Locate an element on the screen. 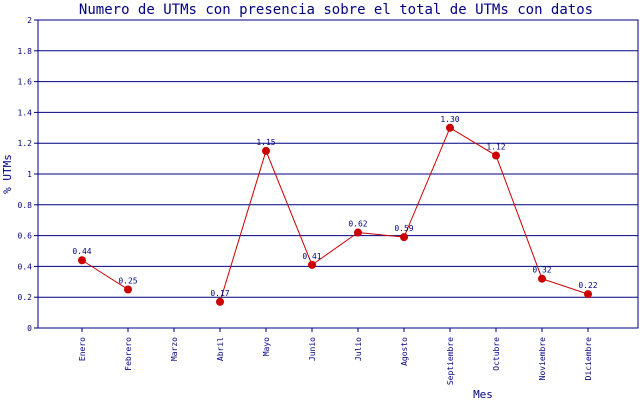 This screenshot has height=400, width=640. y-tick-label: 2 is located at coordinates (29, 20).